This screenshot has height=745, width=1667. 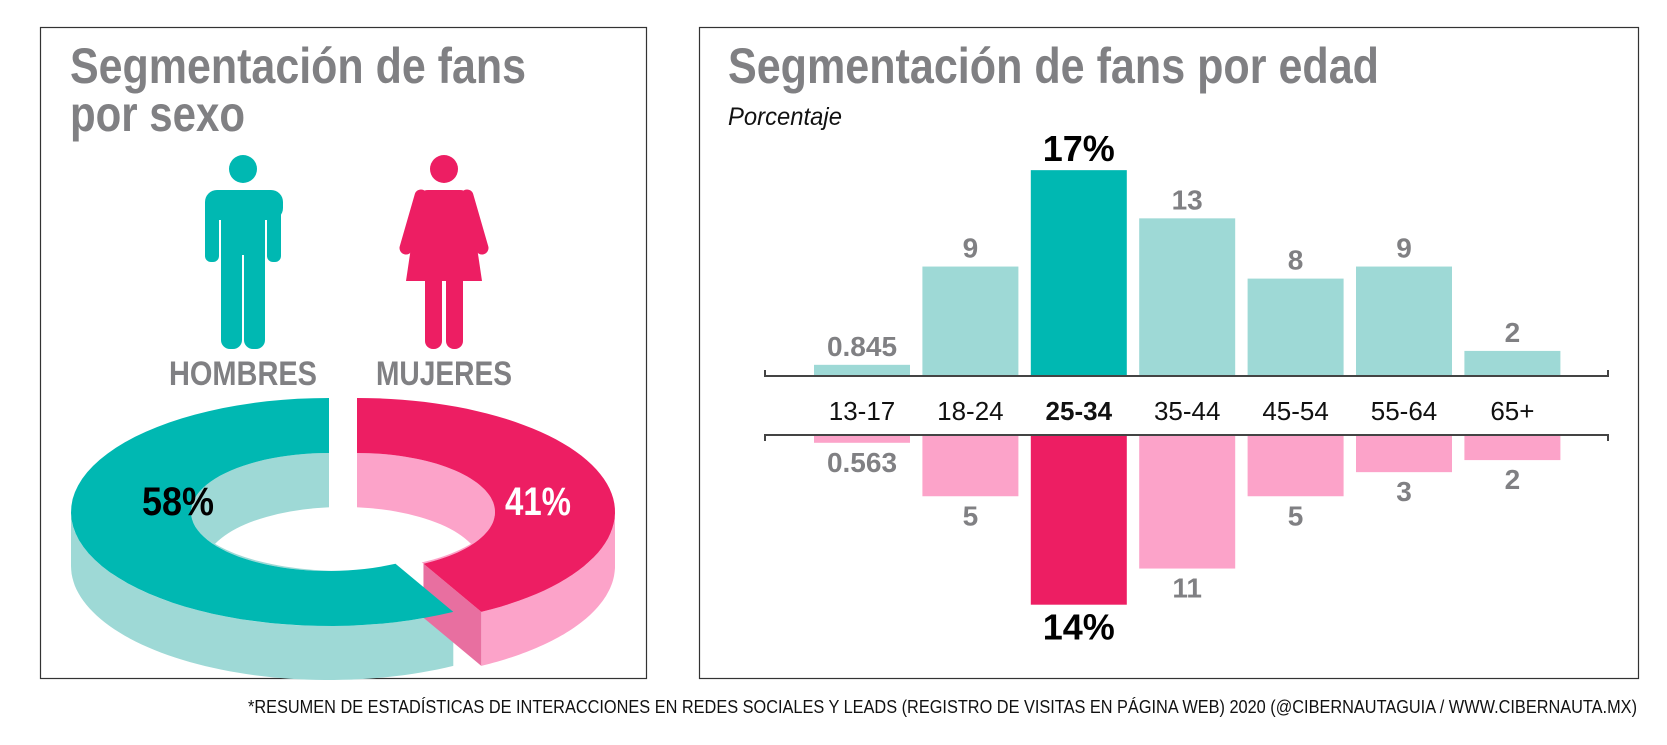 I want to click on category-label-35-44: 35-44, so click(x=1187, y=411).